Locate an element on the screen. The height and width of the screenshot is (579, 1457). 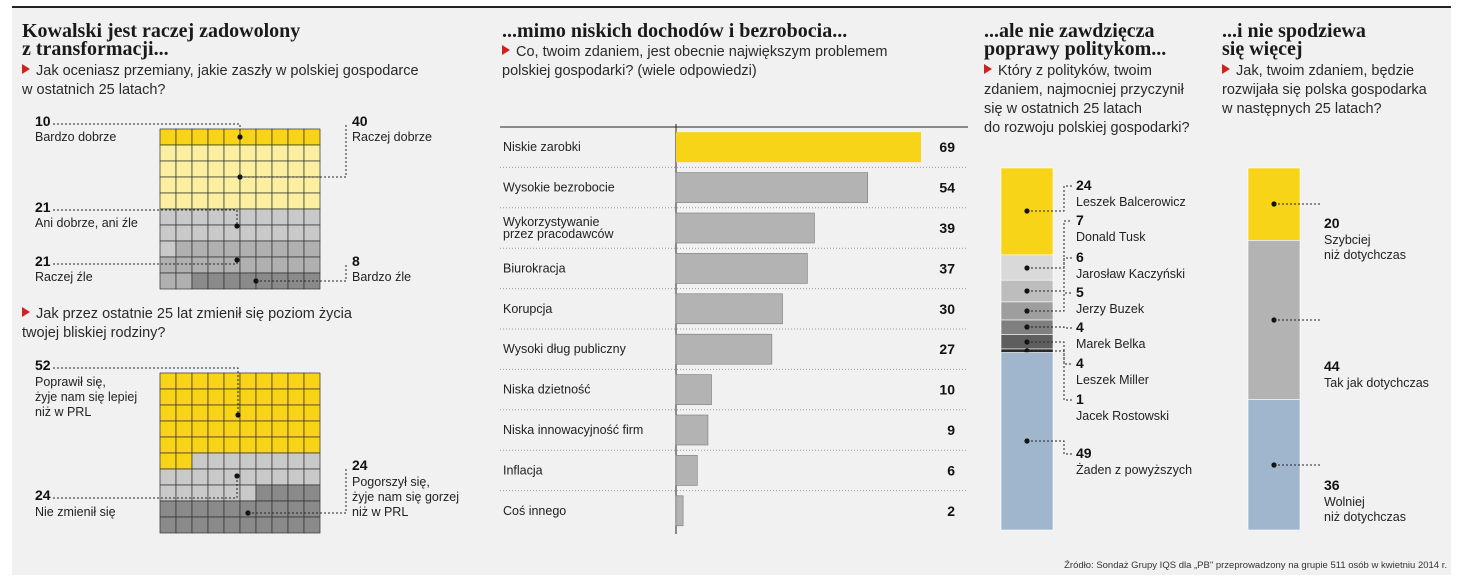
bar-category-label: przez pracodawców is located at coordinates (558, 234).